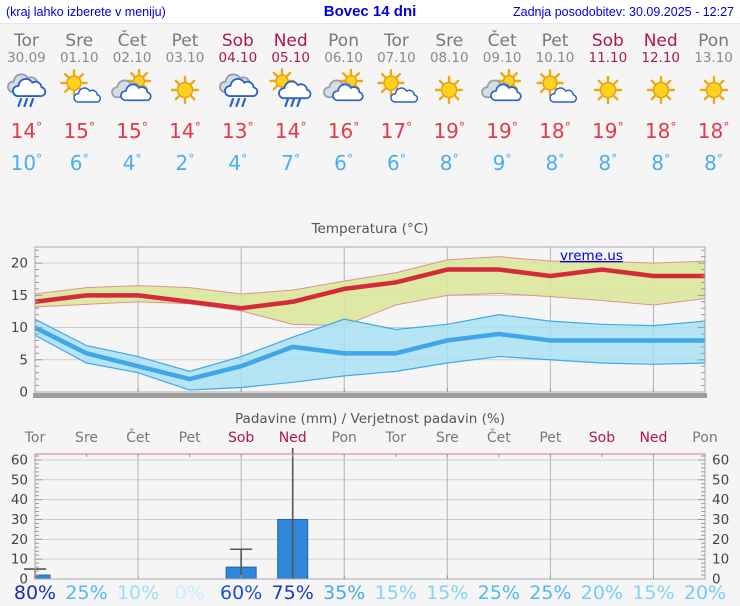 The width and height of the screenshot is (740, 606). I want to click on precipitation-chart-title: Padavine (mm) / Verjetnost padavin (%), so click(370, 418).